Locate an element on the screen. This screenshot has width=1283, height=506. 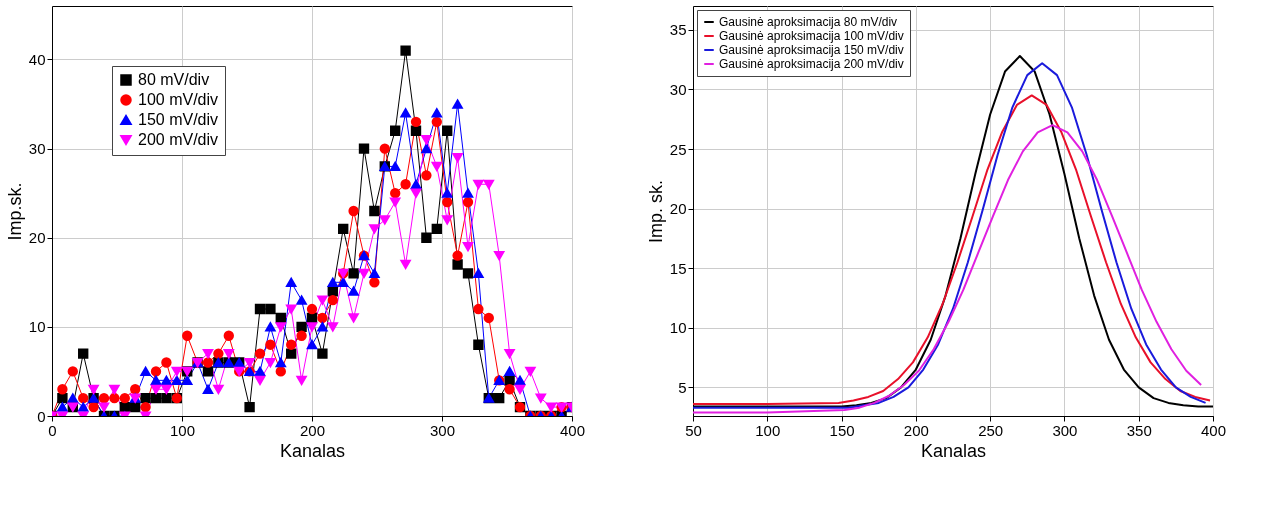
y-tick-label: 15 is located at coordinates (678, 268).